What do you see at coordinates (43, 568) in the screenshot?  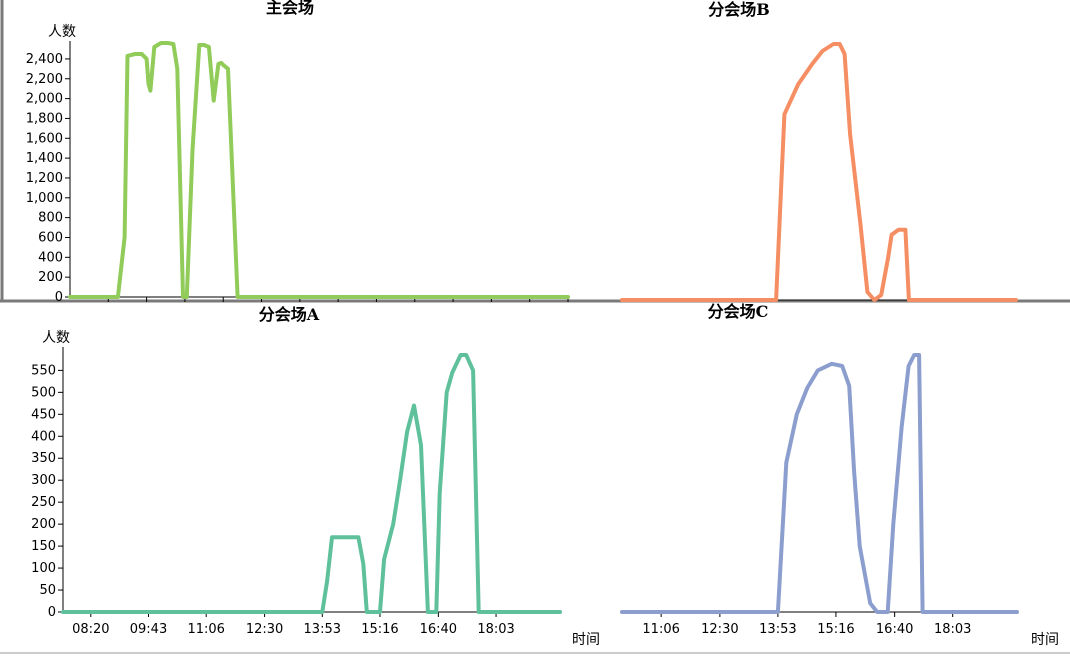 I see `y-tick-label: 100` at bounding box center [43, 568].